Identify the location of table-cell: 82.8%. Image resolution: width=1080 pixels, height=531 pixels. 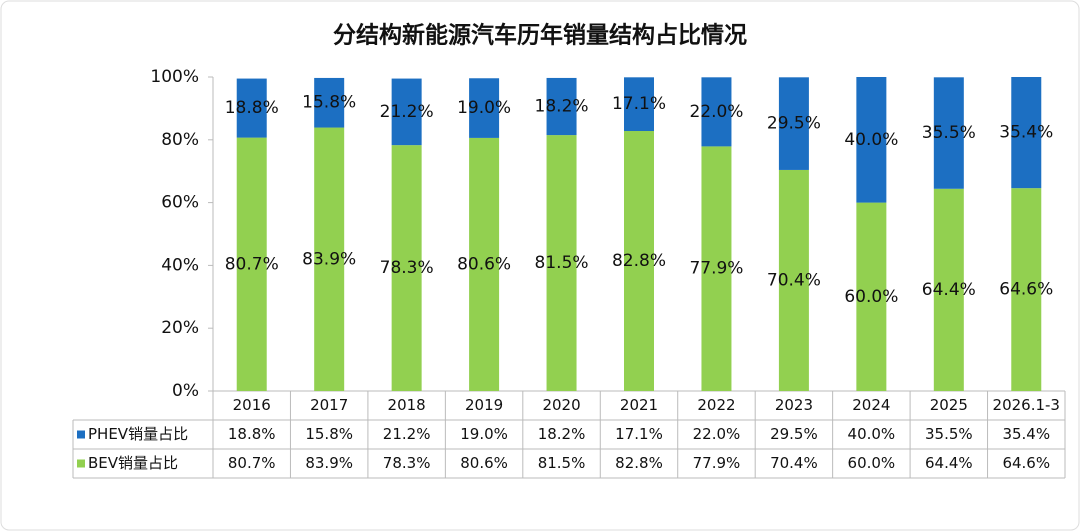
(639, 463).